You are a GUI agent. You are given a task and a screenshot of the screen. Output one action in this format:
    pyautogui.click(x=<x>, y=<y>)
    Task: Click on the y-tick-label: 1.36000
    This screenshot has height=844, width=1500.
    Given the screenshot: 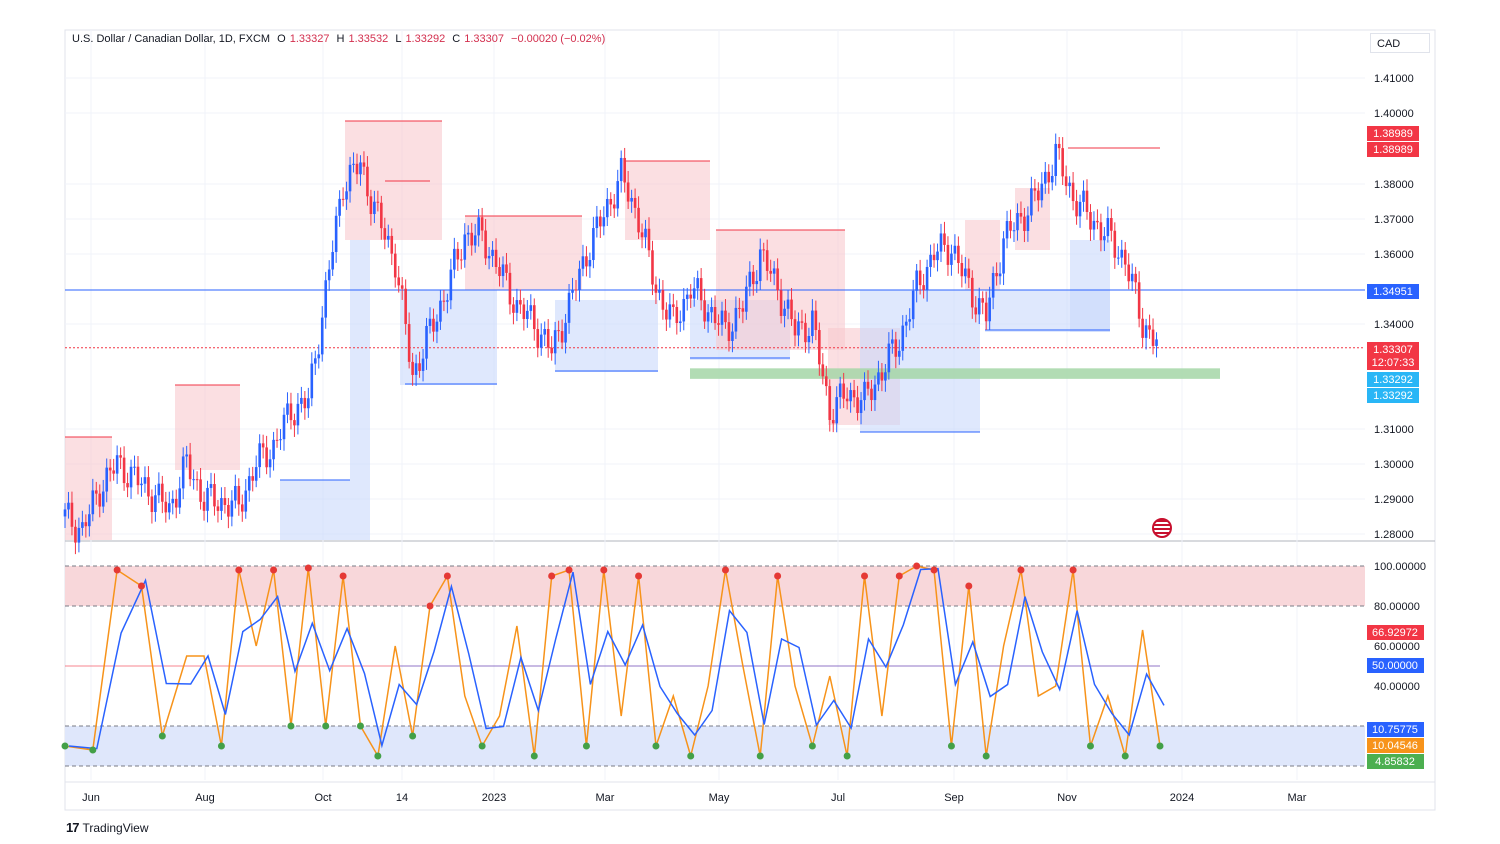 What is the action you would take?
    pyautogui.click(x=1394, y=255)
    